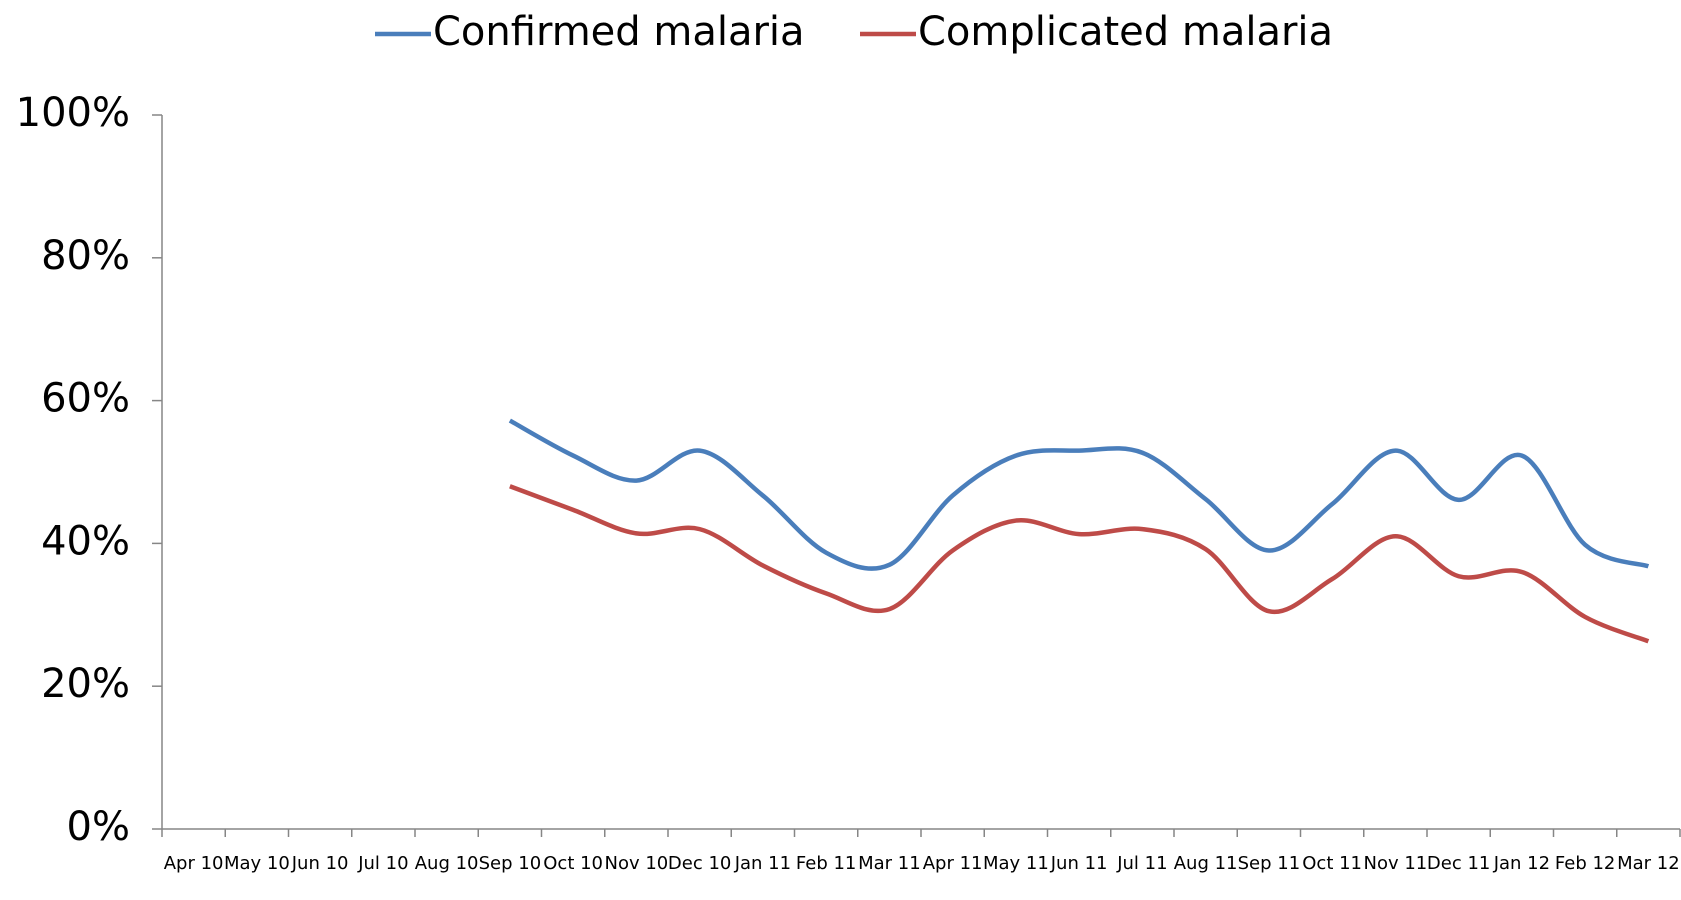 This screenshot has height=900, width=1681. I want to click on x-tick-label: Aug 10, so click(447, 863).